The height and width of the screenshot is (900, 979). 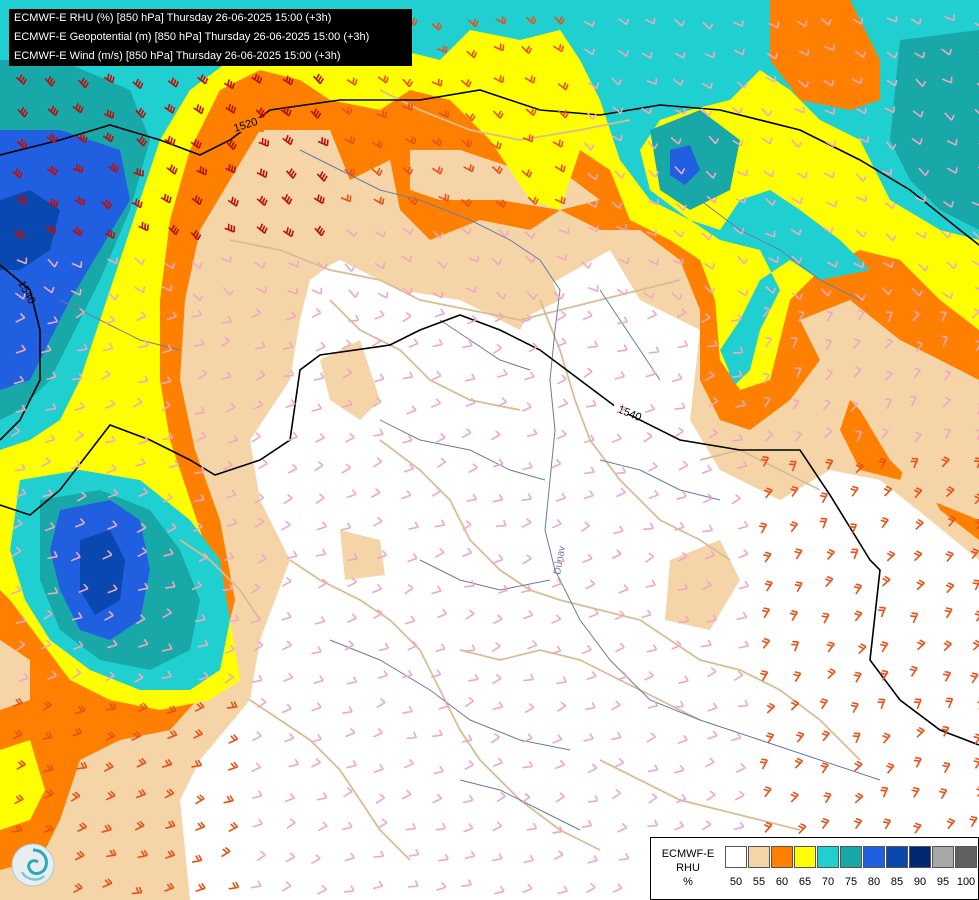 I want to click on legend-swatch, so click(x=736, y=857).